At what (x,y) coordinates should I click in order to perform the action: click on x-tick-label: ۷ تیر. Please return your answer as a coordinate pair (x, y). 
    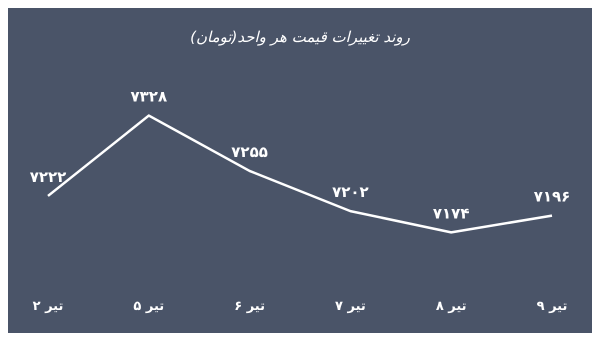
    Looking at the image, I should click on (350, 306).